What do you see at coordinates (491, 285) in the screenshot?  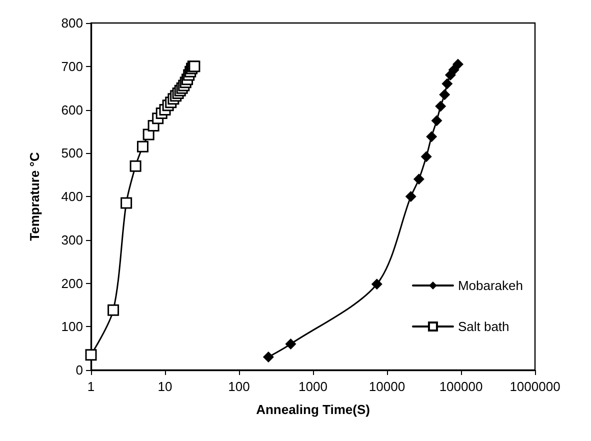 I see `legend-label: Mobarakeh` at bounding box center [491, 285].